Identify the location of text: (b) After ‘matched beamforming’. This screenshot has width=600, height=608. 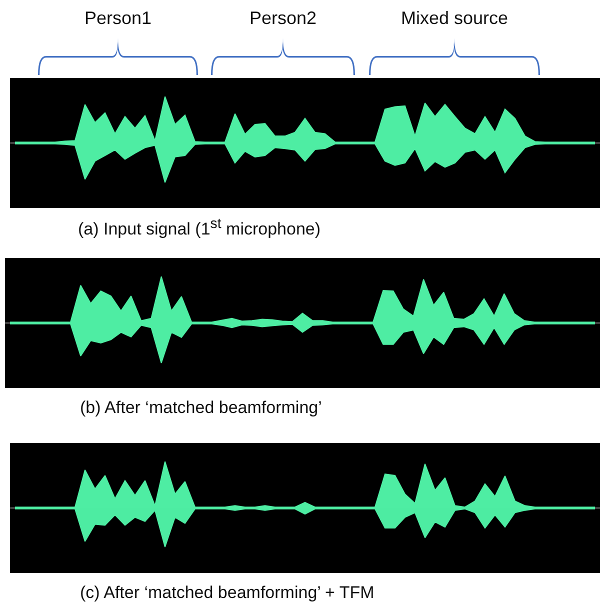
(201, 408).